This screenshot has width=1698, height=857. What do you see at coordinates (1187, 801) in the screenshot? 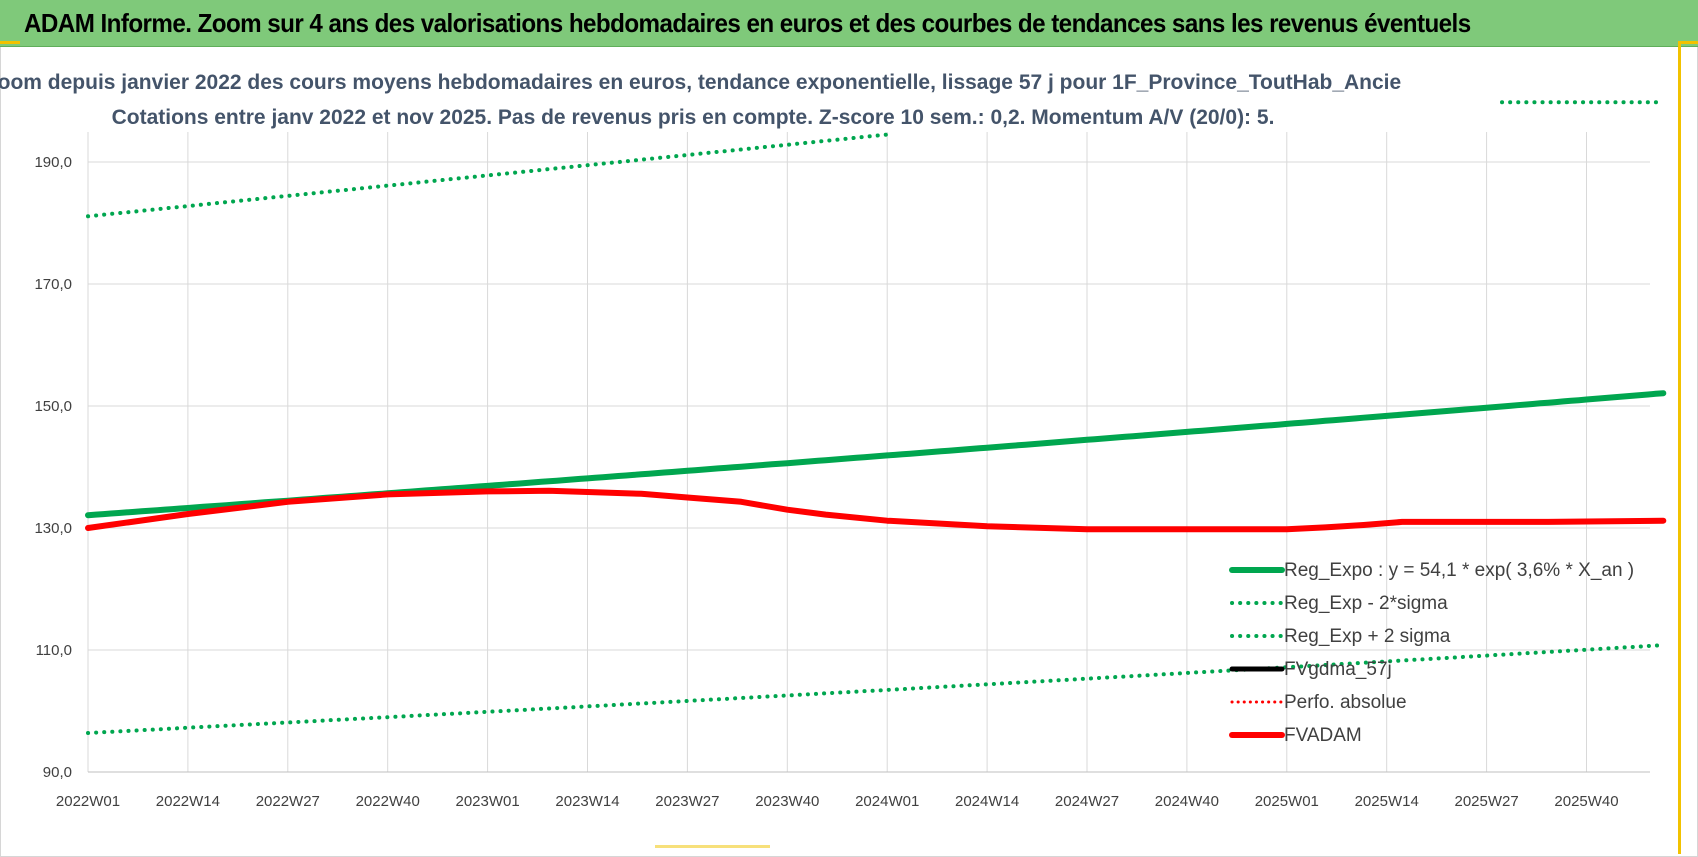
I see `x-tick-label: 2024W40` at bounding box center [1187, 801].